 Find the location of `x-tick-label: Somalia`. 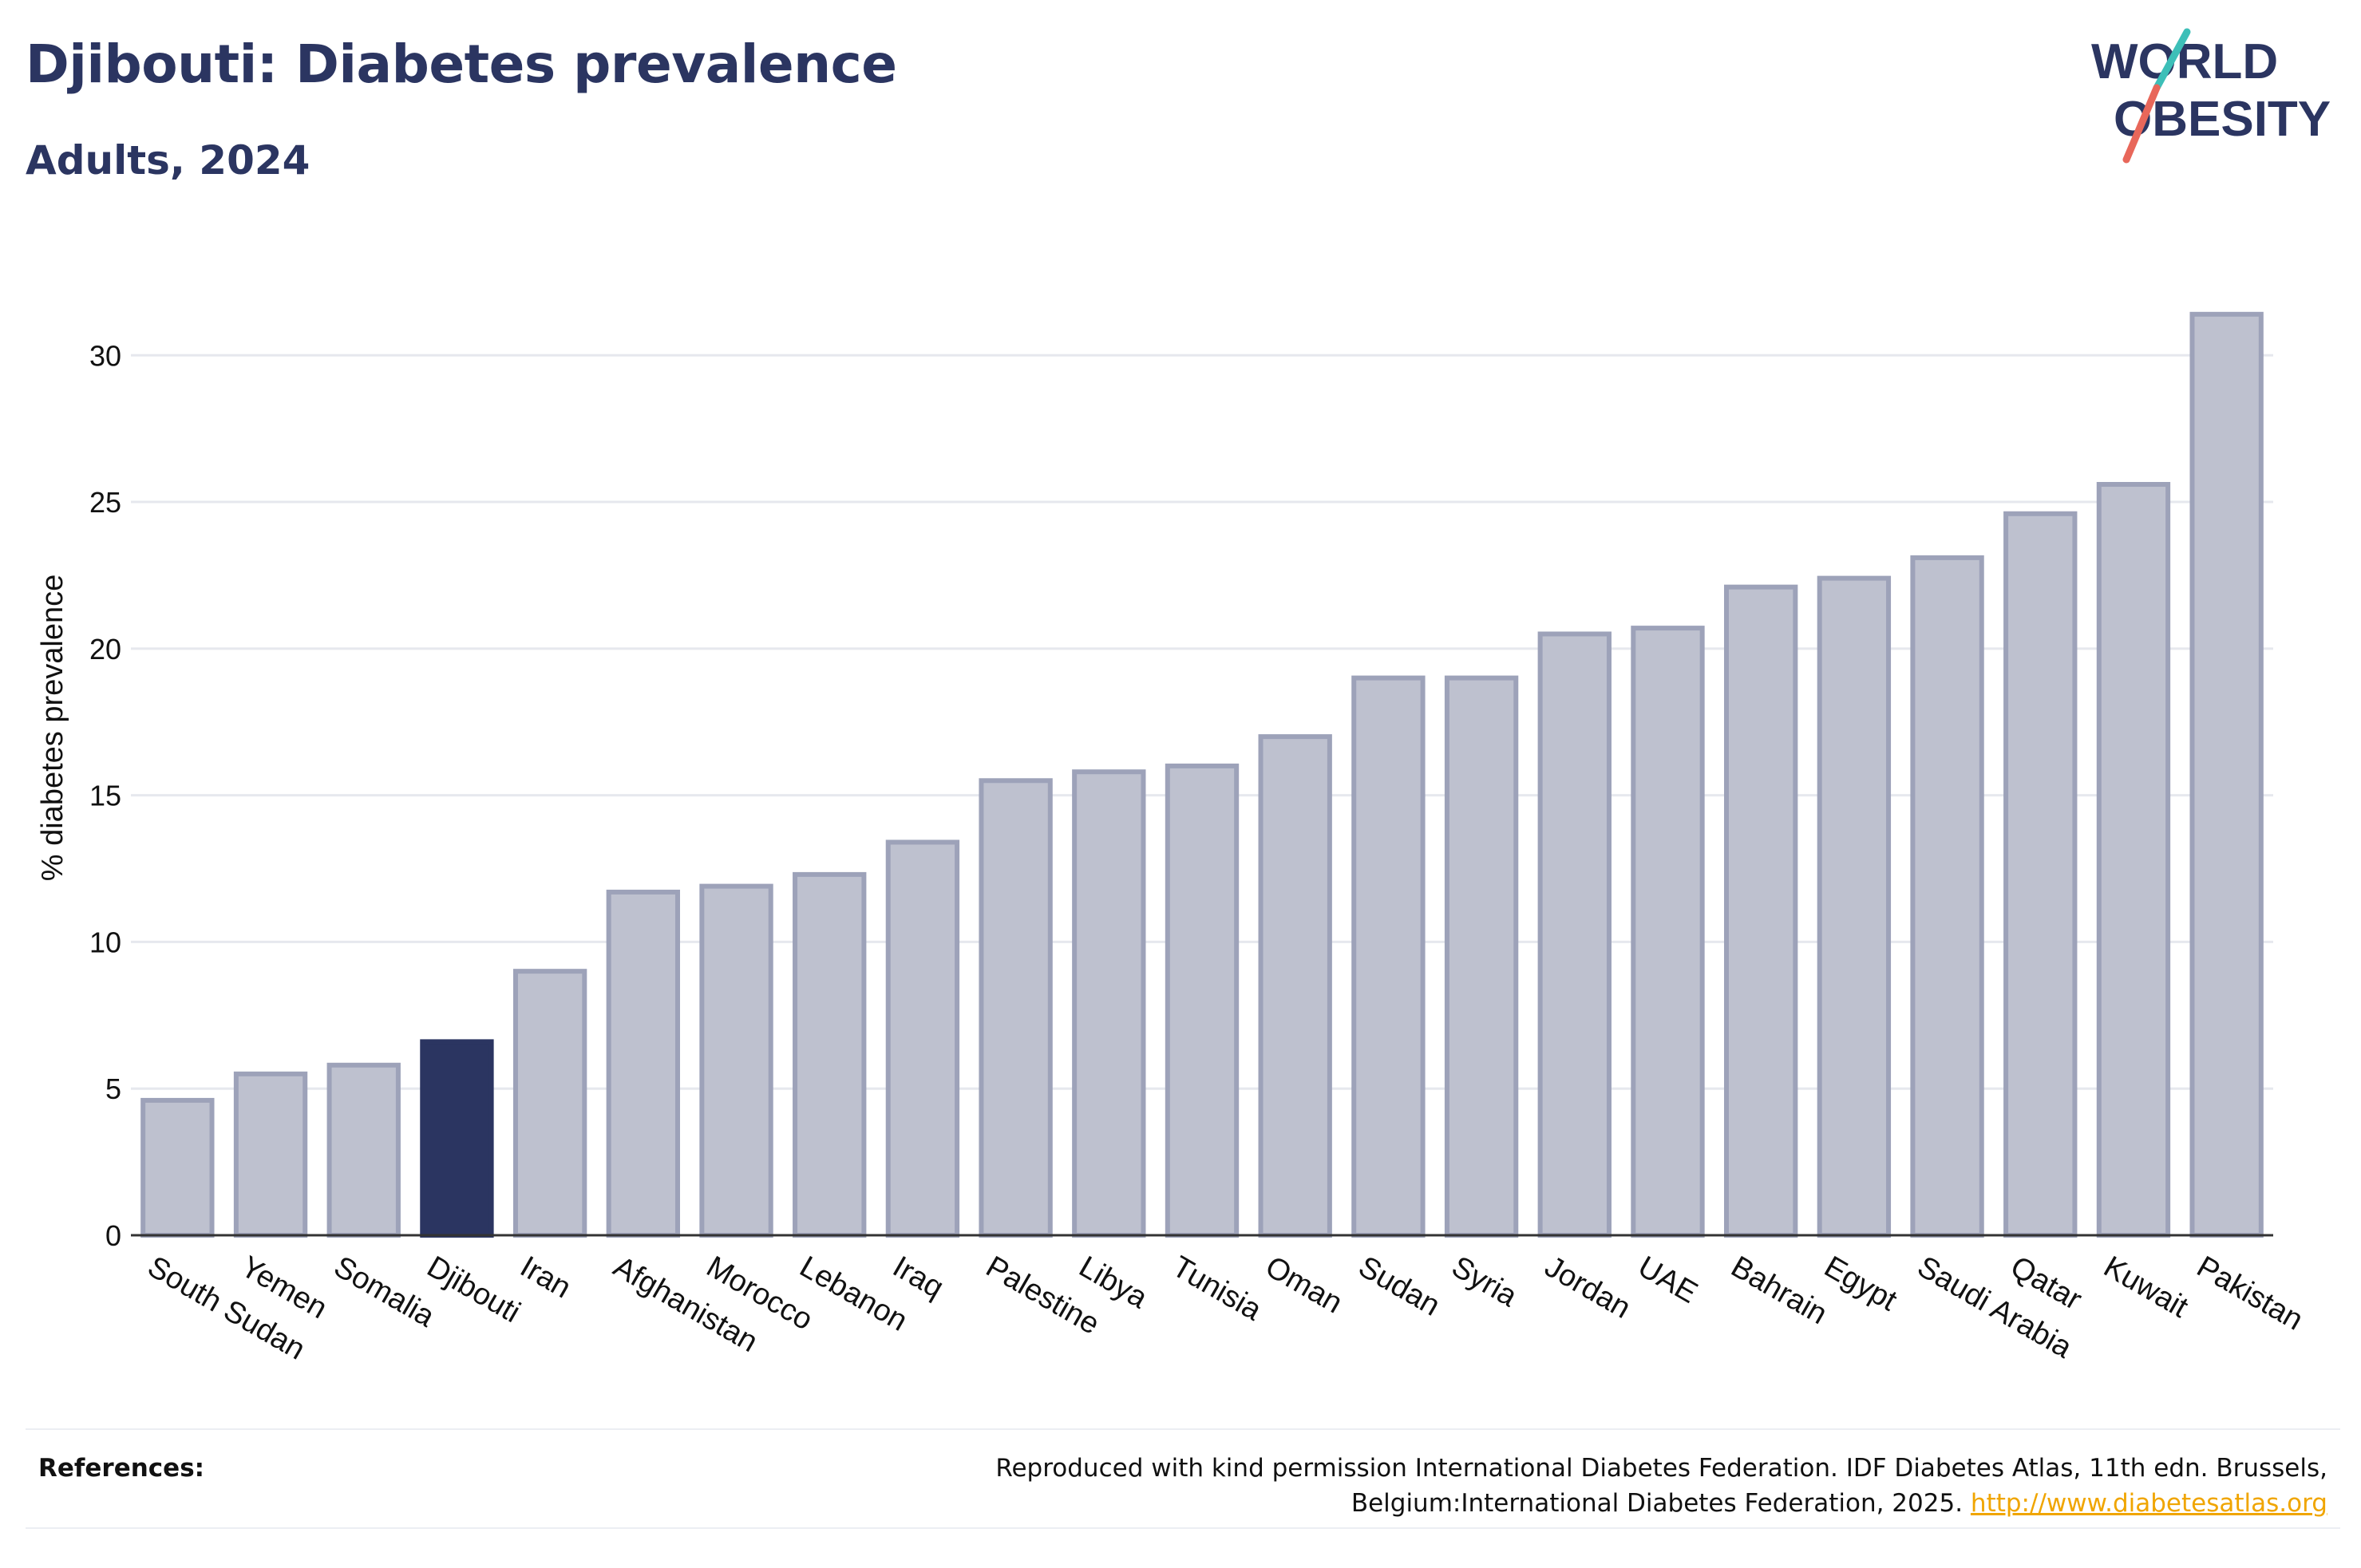

x-tick-label: Somalia is located at coordinates (384, 1291).